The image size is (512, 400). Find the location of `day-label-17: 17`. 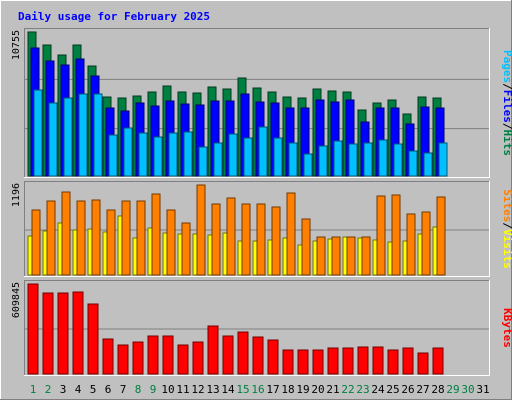

day-label-17: 17 is located at coordinates (272, 389).